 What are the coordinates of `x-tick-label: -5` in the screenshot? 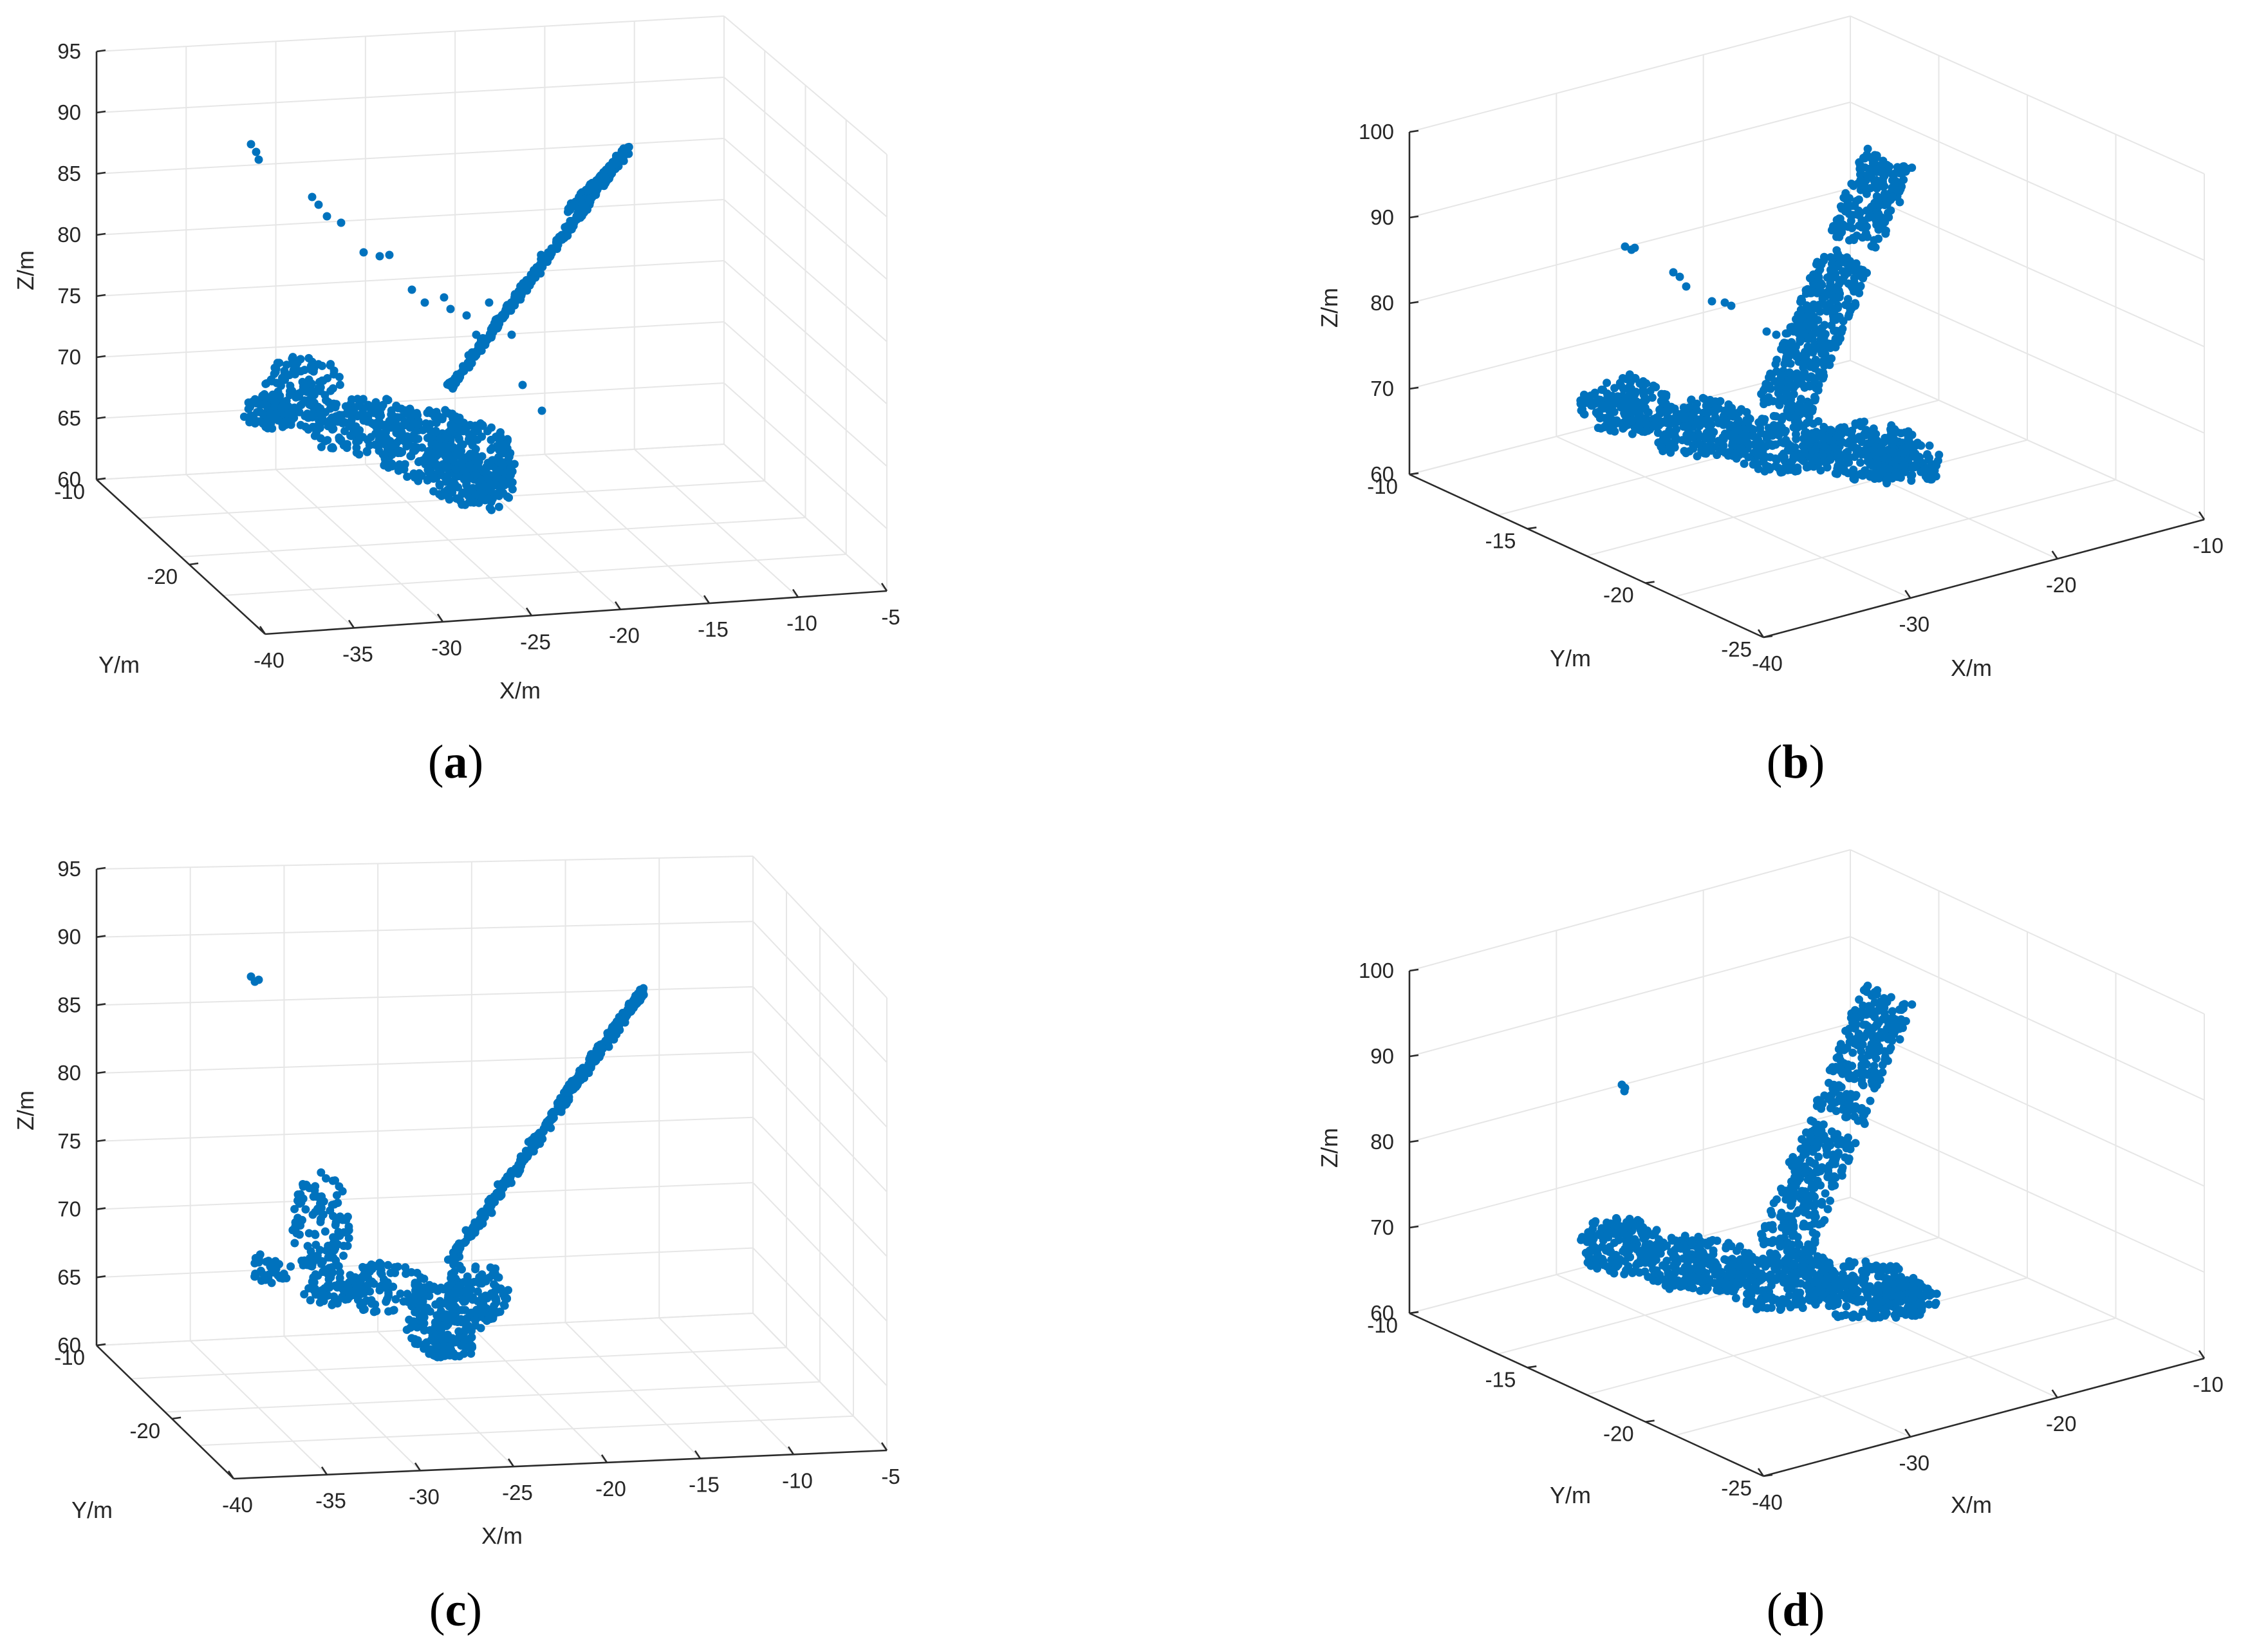 It's located at (890, 1476).